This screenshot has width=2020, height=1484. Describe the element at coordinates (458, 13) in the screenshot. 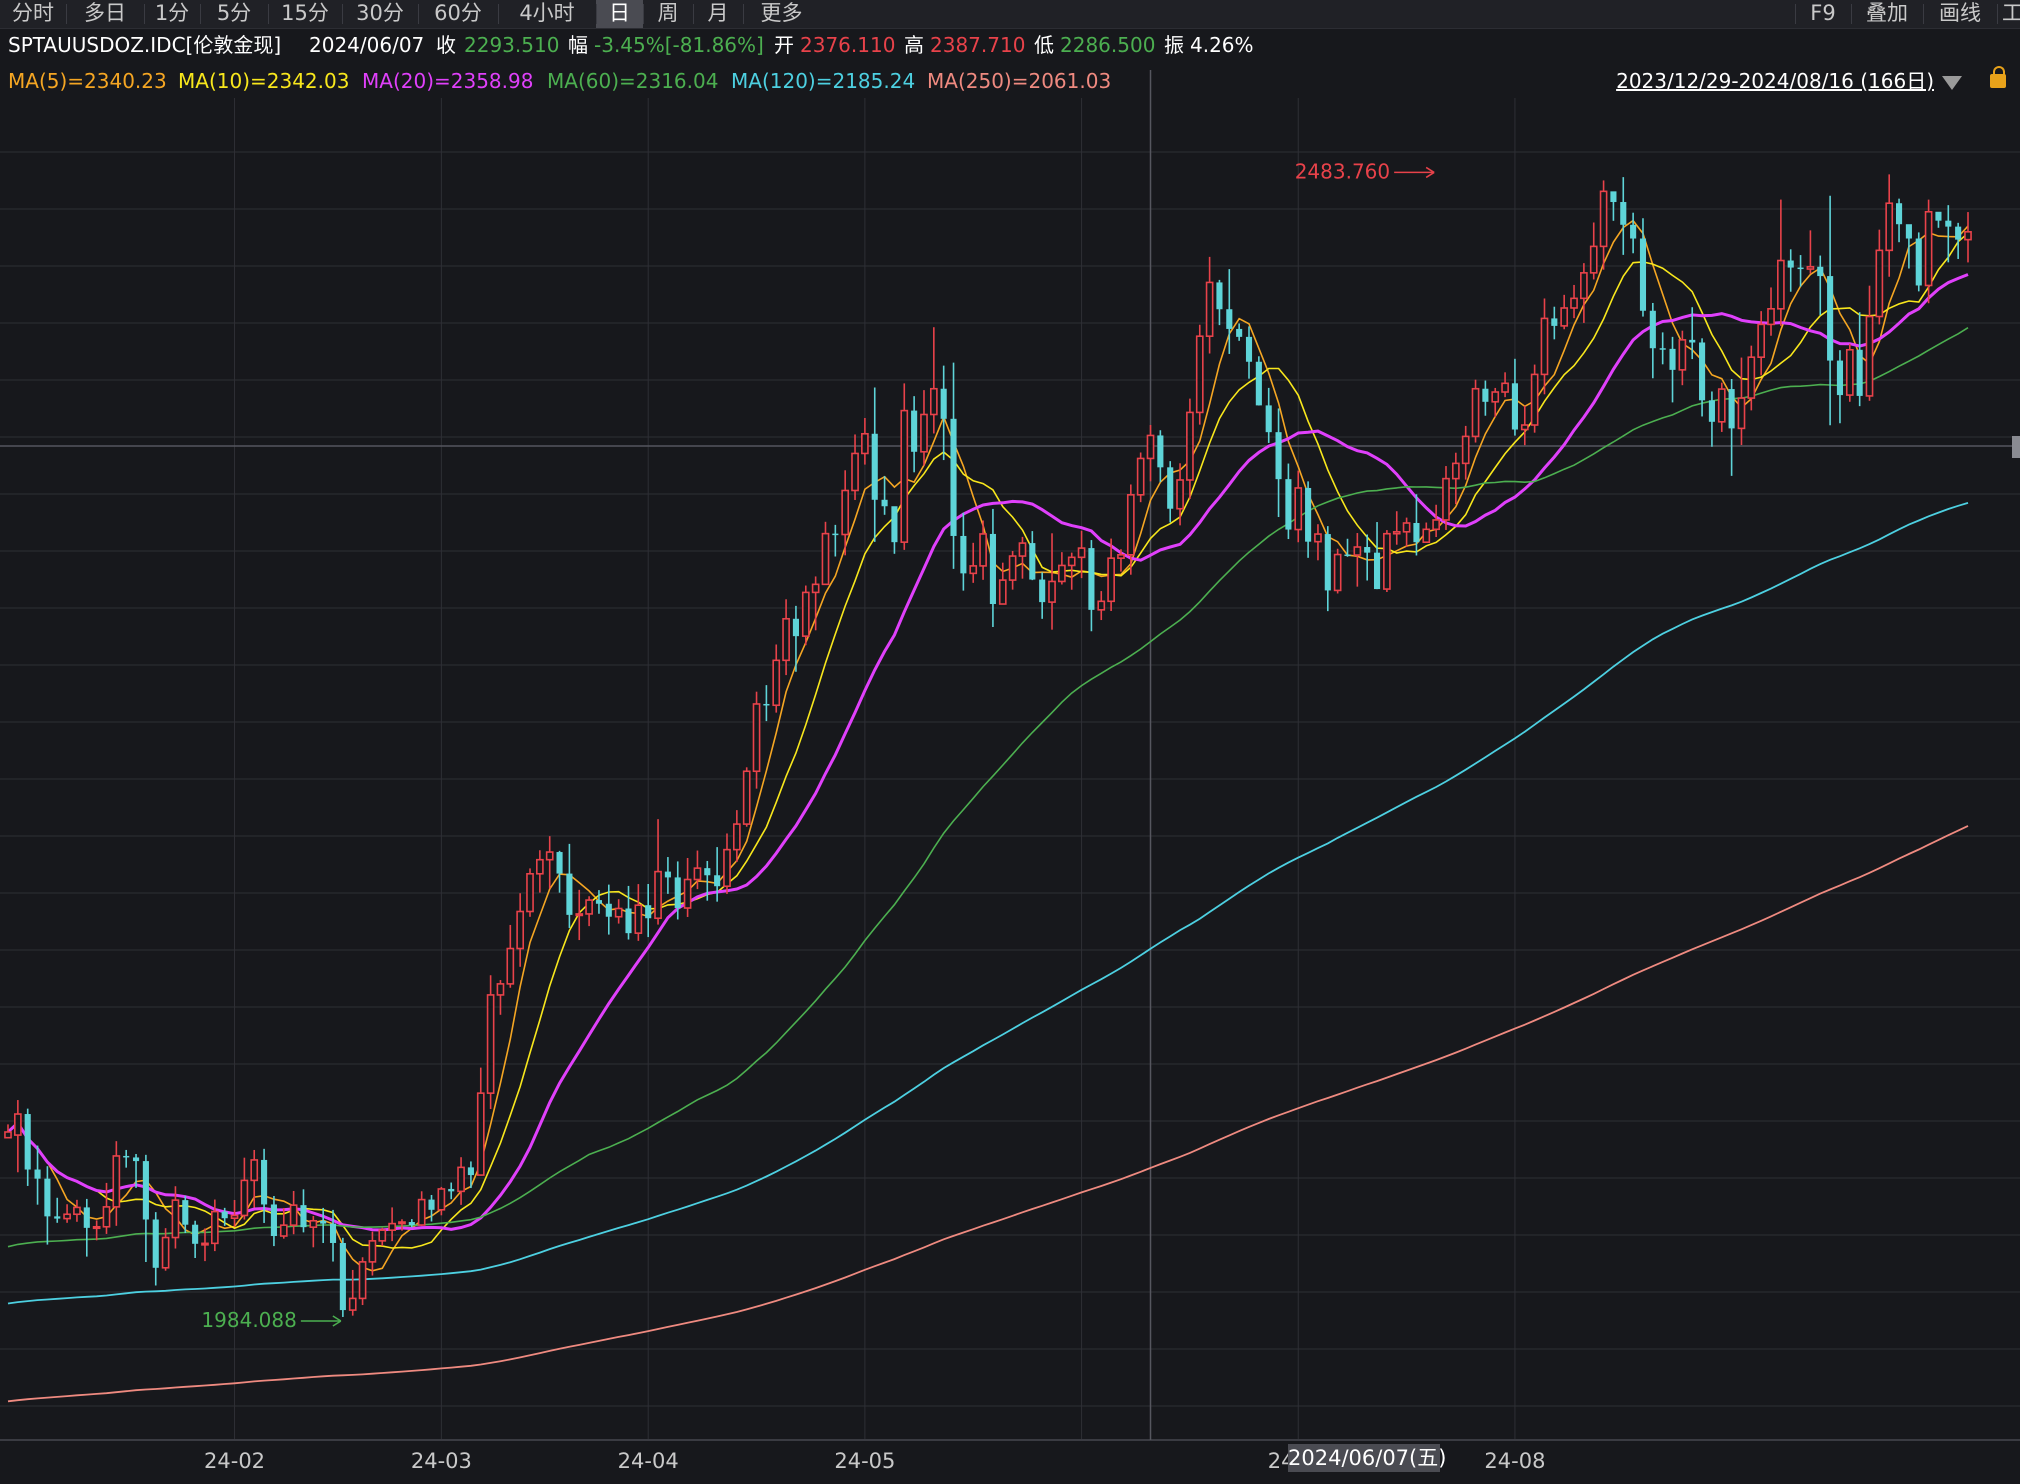

I see `tab-6: 60分` at that location.